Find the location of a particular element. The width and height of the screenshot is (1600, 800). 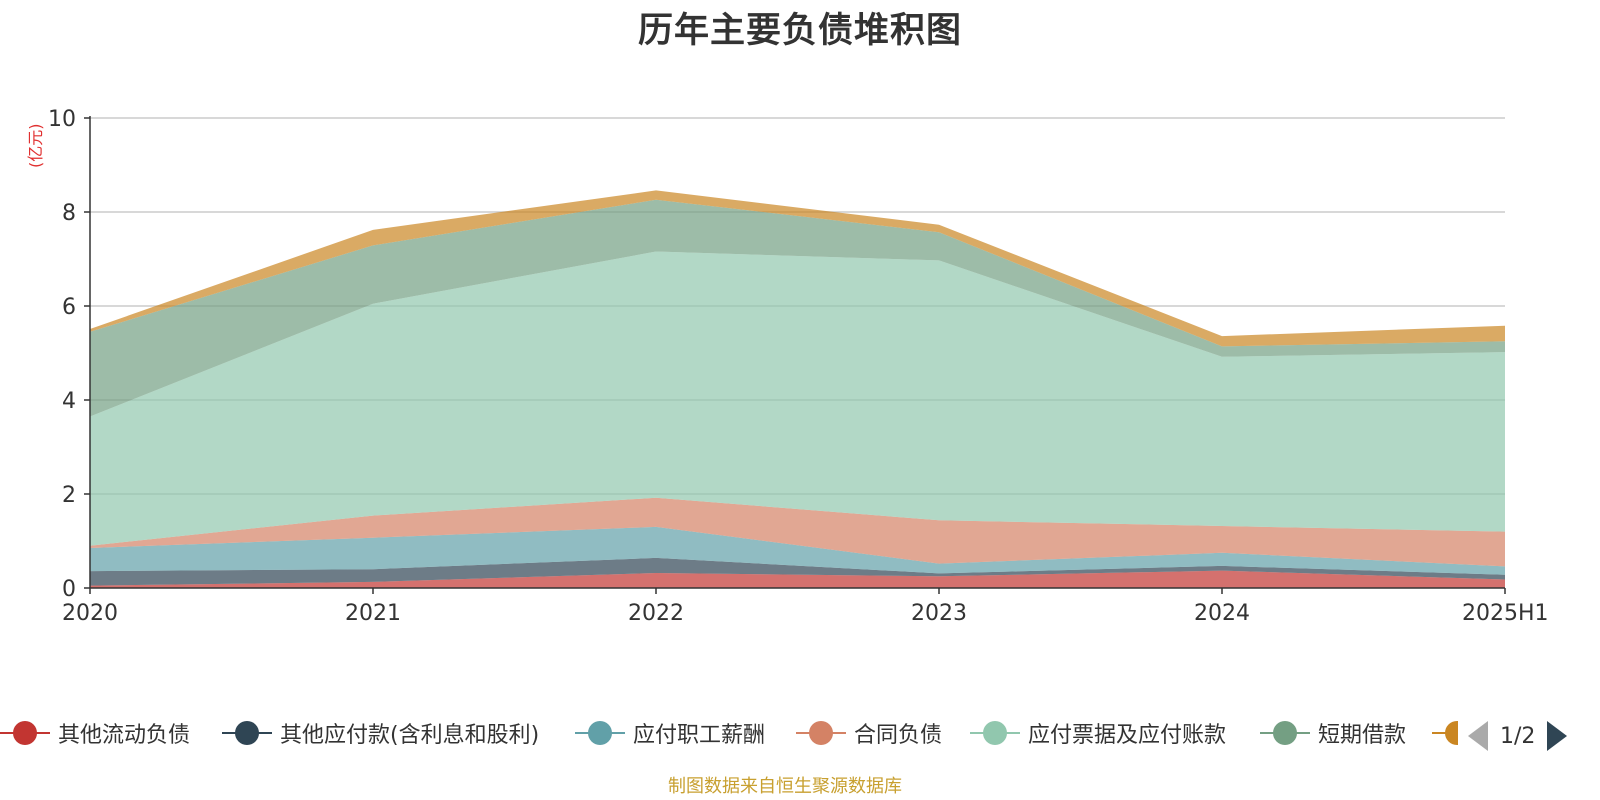

x-tick-label: 2022 is located at coordinates (656, 613).